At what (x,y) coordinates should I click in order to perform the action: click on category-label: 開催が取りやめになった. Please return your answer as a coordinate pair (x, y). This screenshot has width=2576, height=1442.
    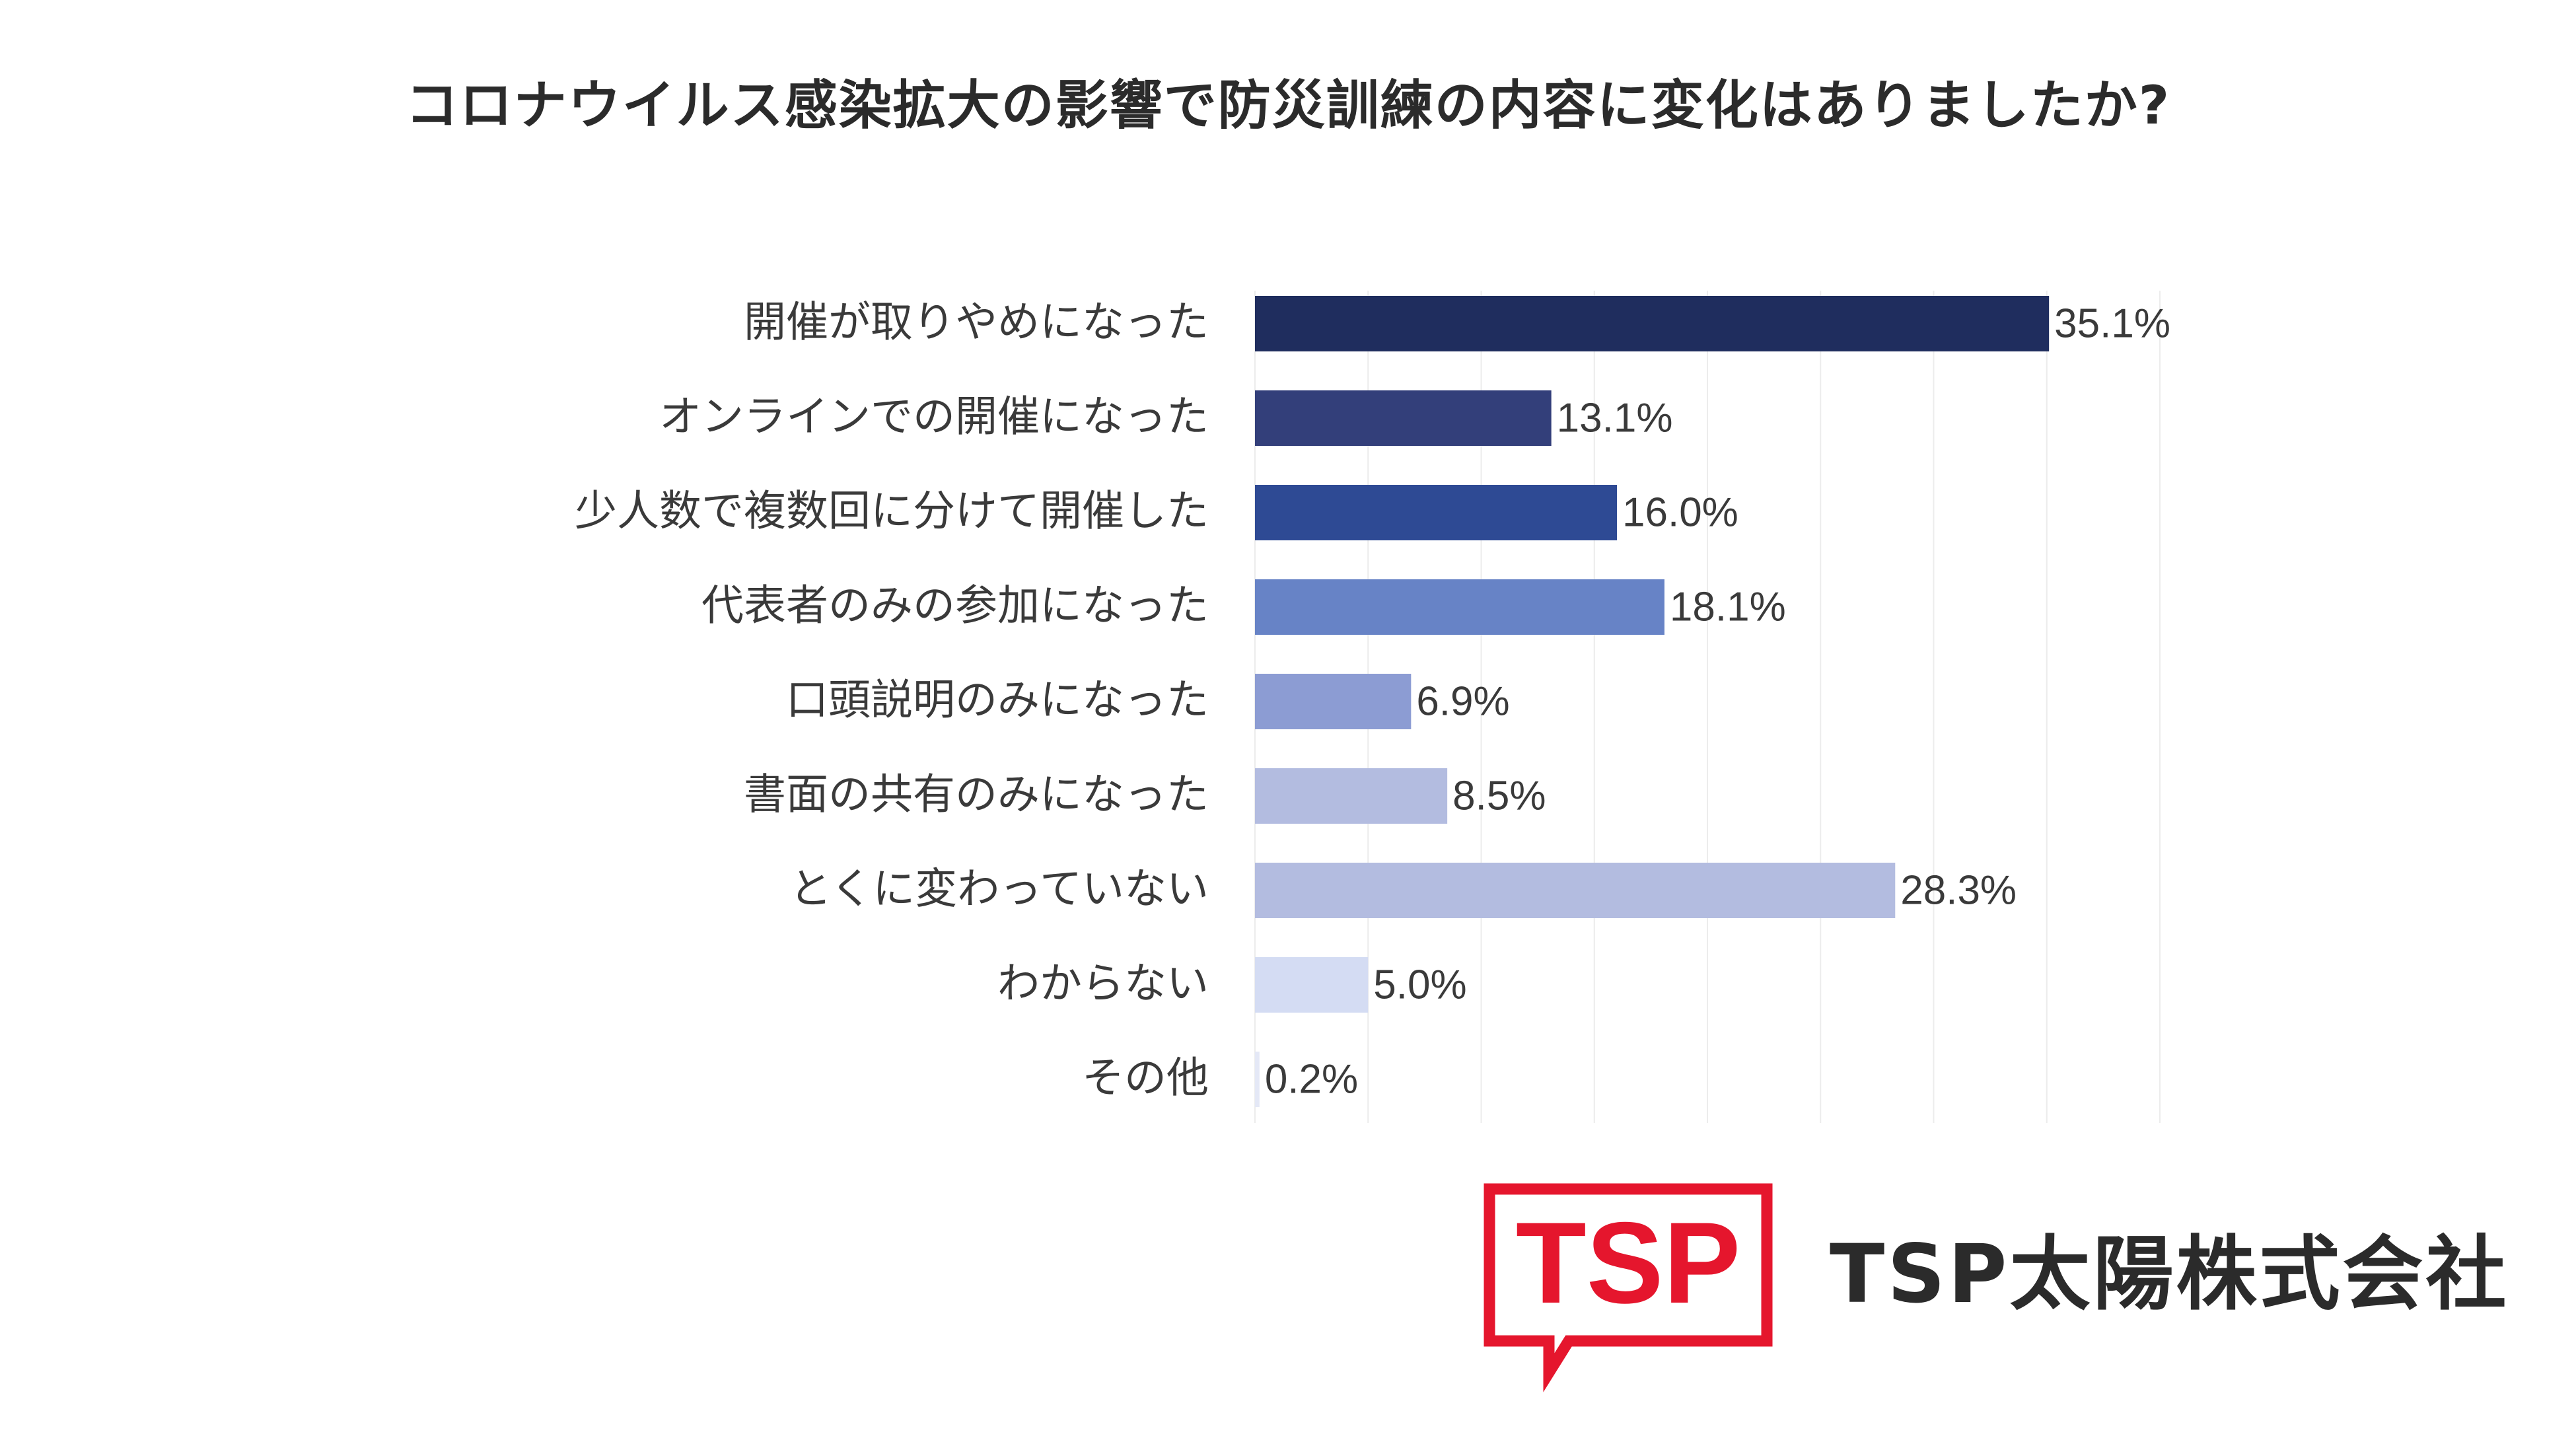
    Looking at the image, I should click on (976, 323).